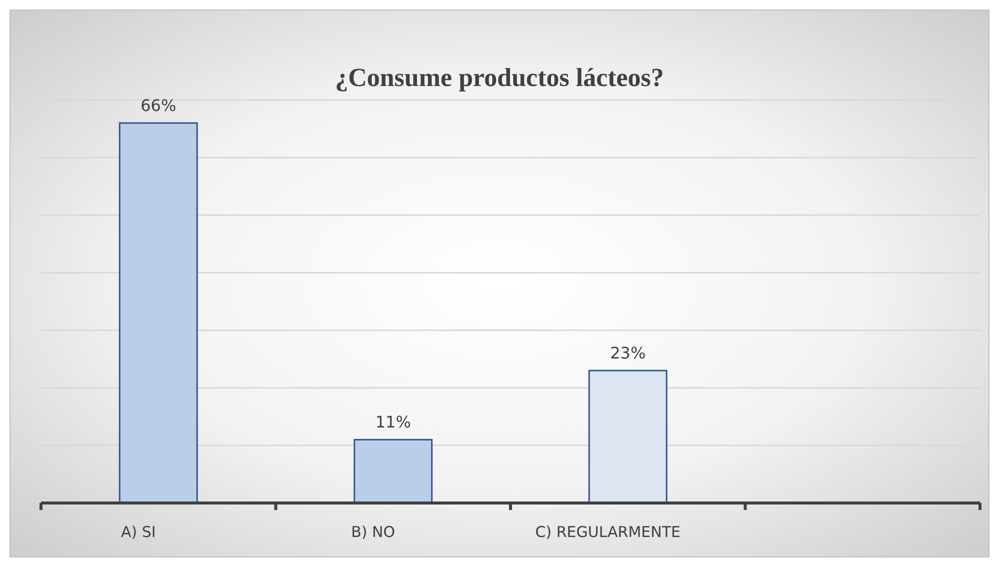 The width and height of the screenshot is (999, 561). I want to click on x-tick-label: C) REGULARMENTE, so click(608, 532).